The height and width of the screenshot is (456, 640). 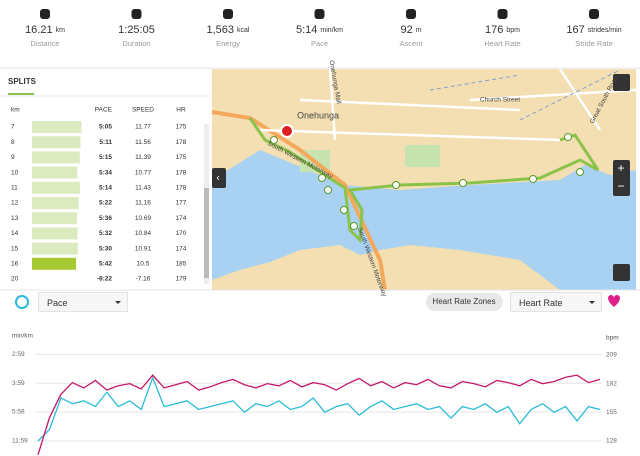 I want to click on map-label: Onehunga, so click(x=318, y=115).